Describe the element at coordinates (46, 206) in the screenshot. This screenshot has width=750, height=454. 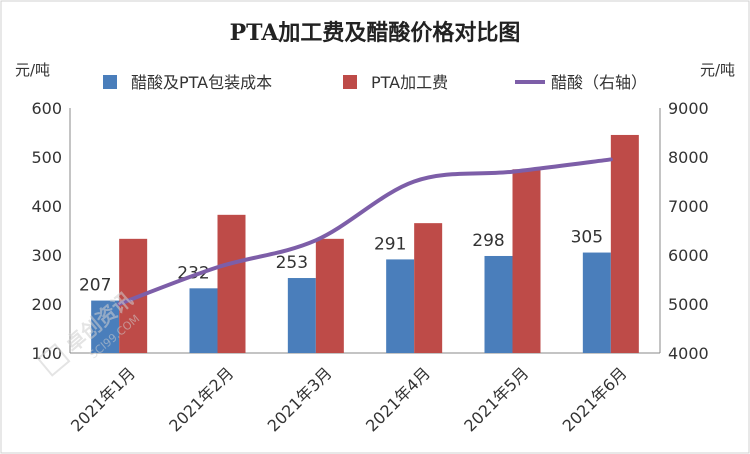
I see `left-tick-label: 400` at that location.